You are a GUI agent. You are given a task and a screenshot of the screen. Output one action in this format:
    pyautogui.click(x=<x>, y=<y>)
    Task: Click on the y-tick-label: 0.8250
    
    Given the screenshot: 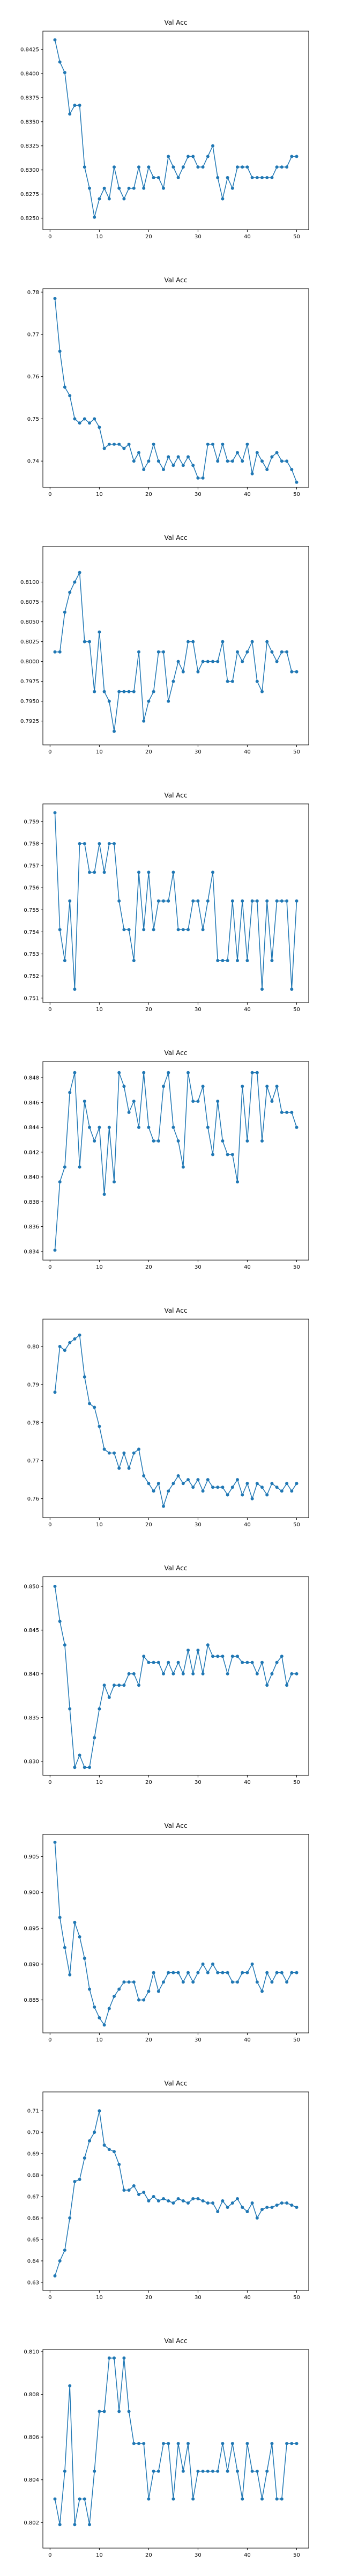 What is the action you would take?
    pyautogui.click(x=29, y=219)
    